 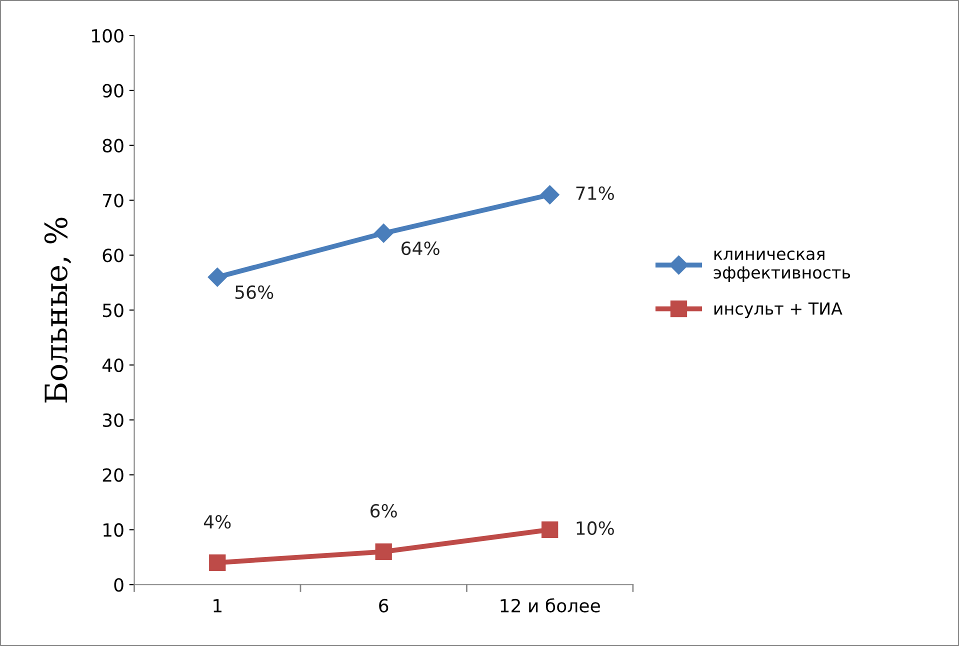 What do you see at coordinates (383, 605) in the screenshot?
I see `x-tick-label: 6` at bounding box center [383, 605].